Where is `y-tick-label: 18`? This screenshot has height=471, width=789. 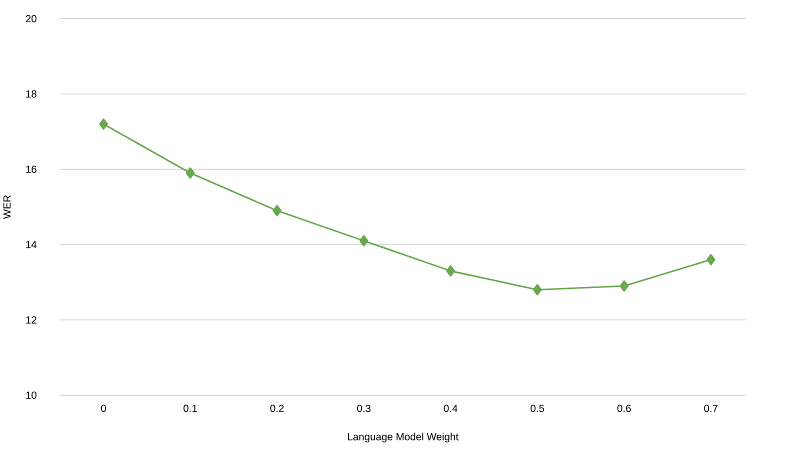 y-tick-label: 18 is located at coordinates (31, 94).